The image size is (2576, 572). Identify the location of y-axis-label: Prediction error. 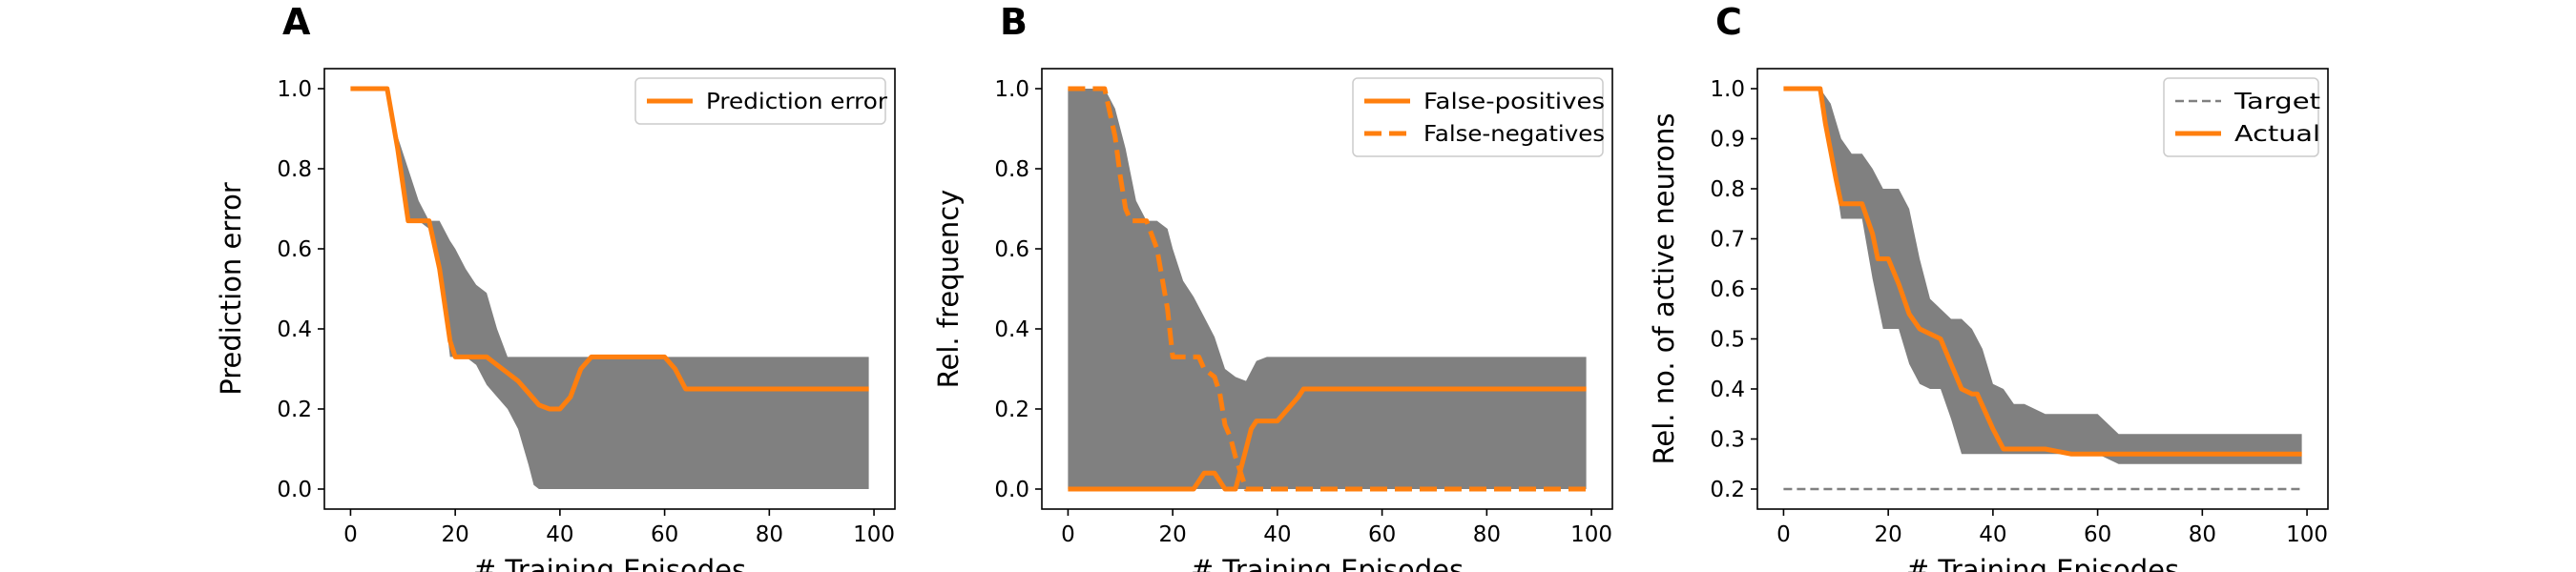
(231, 289).